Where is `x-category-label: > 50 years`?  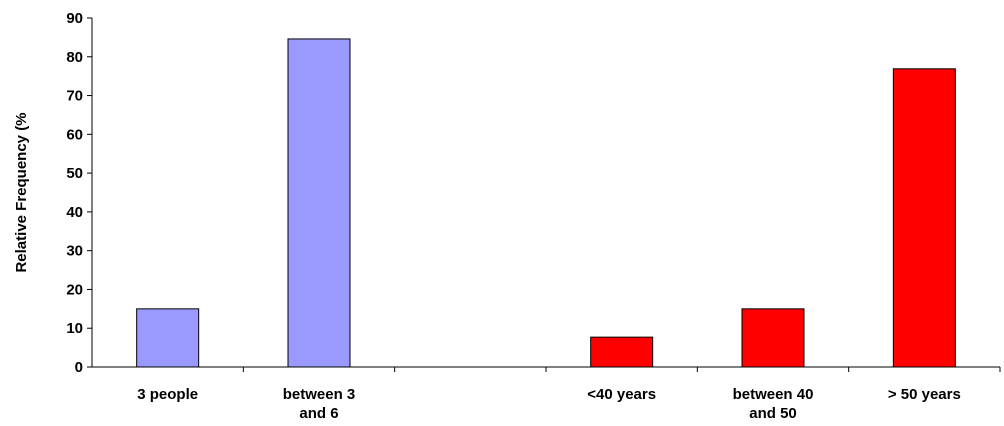
x-category-label: > 50 years is located at coordinates (924, 394).